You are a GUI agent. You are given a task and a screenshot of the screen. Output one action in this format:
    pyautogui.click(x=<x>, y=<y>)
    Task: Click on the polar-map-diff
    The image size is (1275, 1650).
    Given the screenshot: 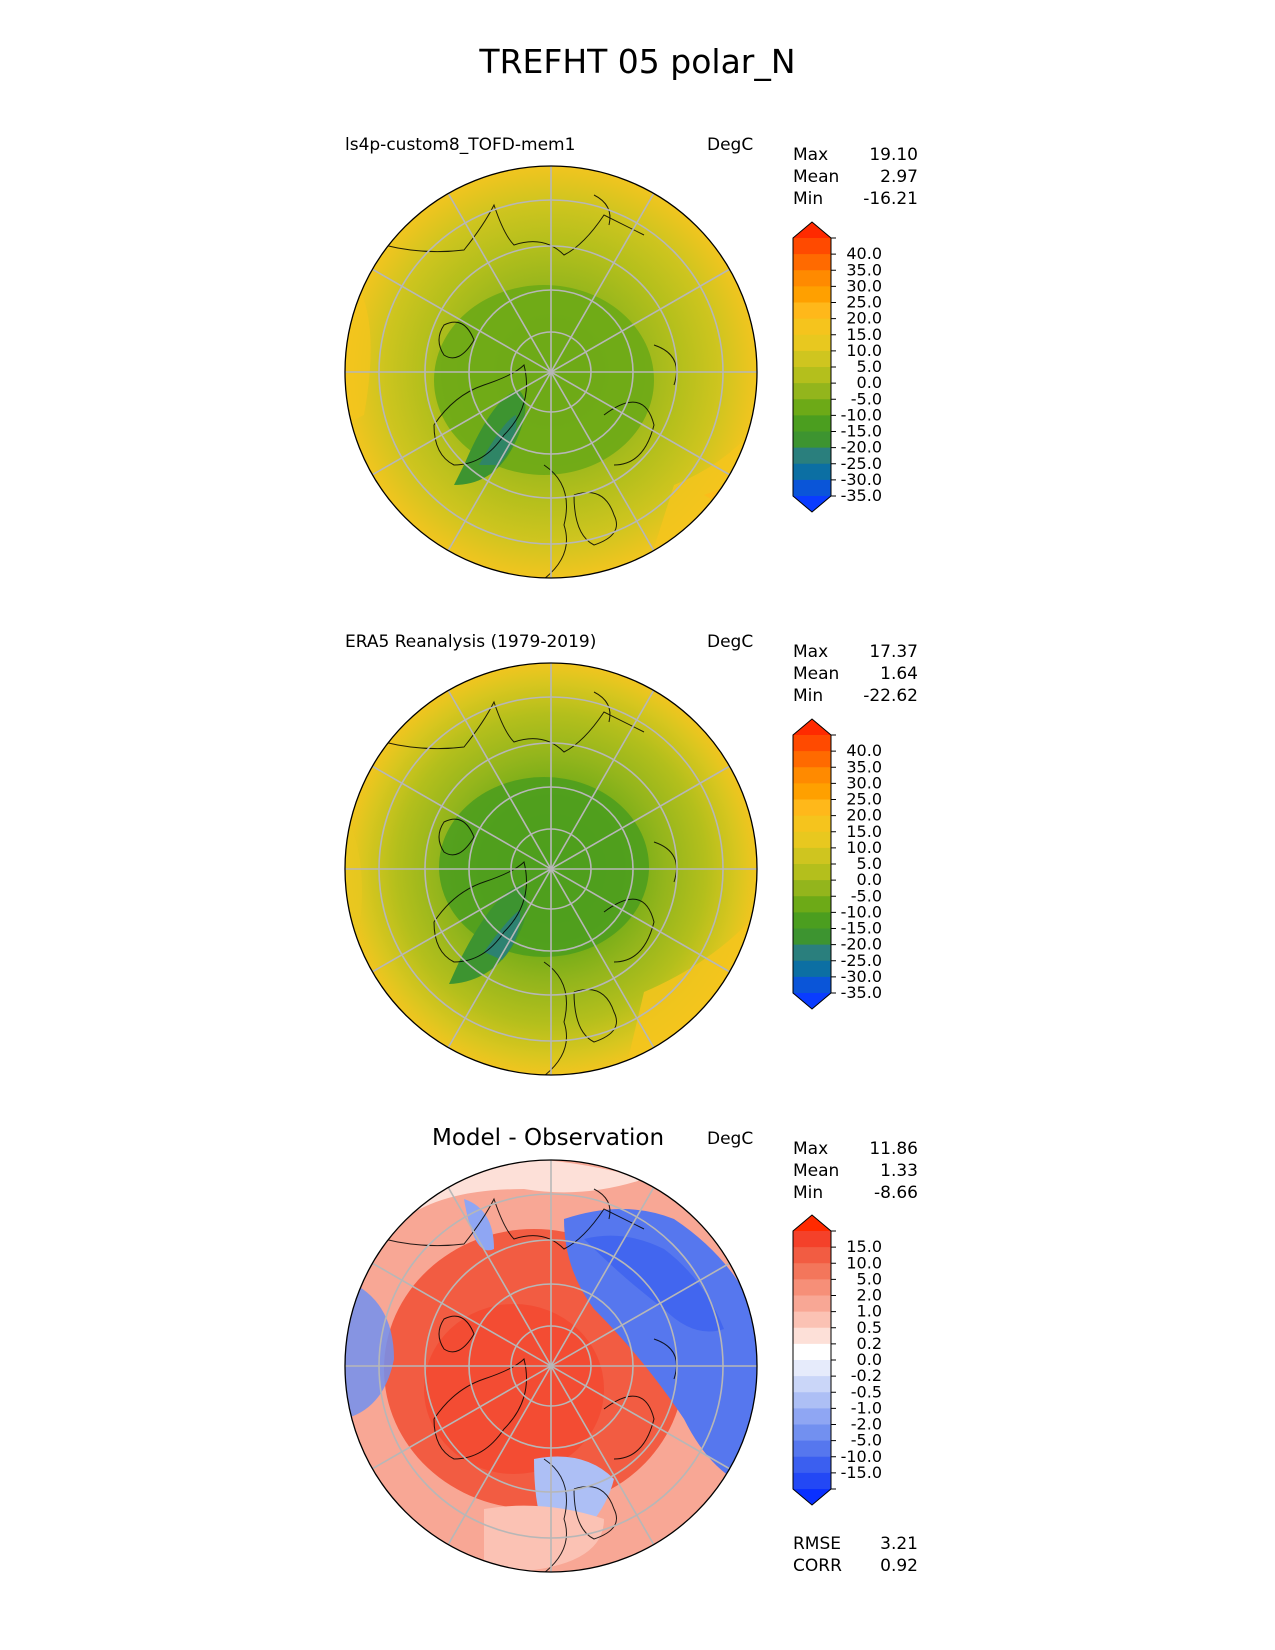 What is the action you would take?
    pyautogui.click(x=551, y=1366)
    